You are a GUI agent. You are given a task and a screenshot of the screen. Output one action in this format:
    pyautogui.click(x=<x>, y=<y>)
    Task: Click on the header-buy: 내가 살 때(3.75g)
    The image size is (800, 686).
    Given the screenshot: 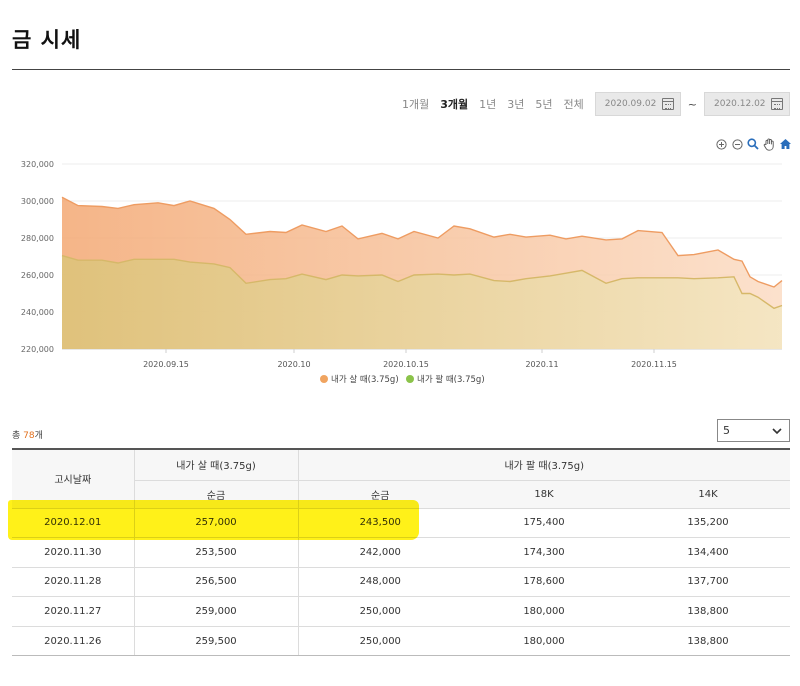 What is the action you would take?
    pyautogui.click(x=216, y=464)
    